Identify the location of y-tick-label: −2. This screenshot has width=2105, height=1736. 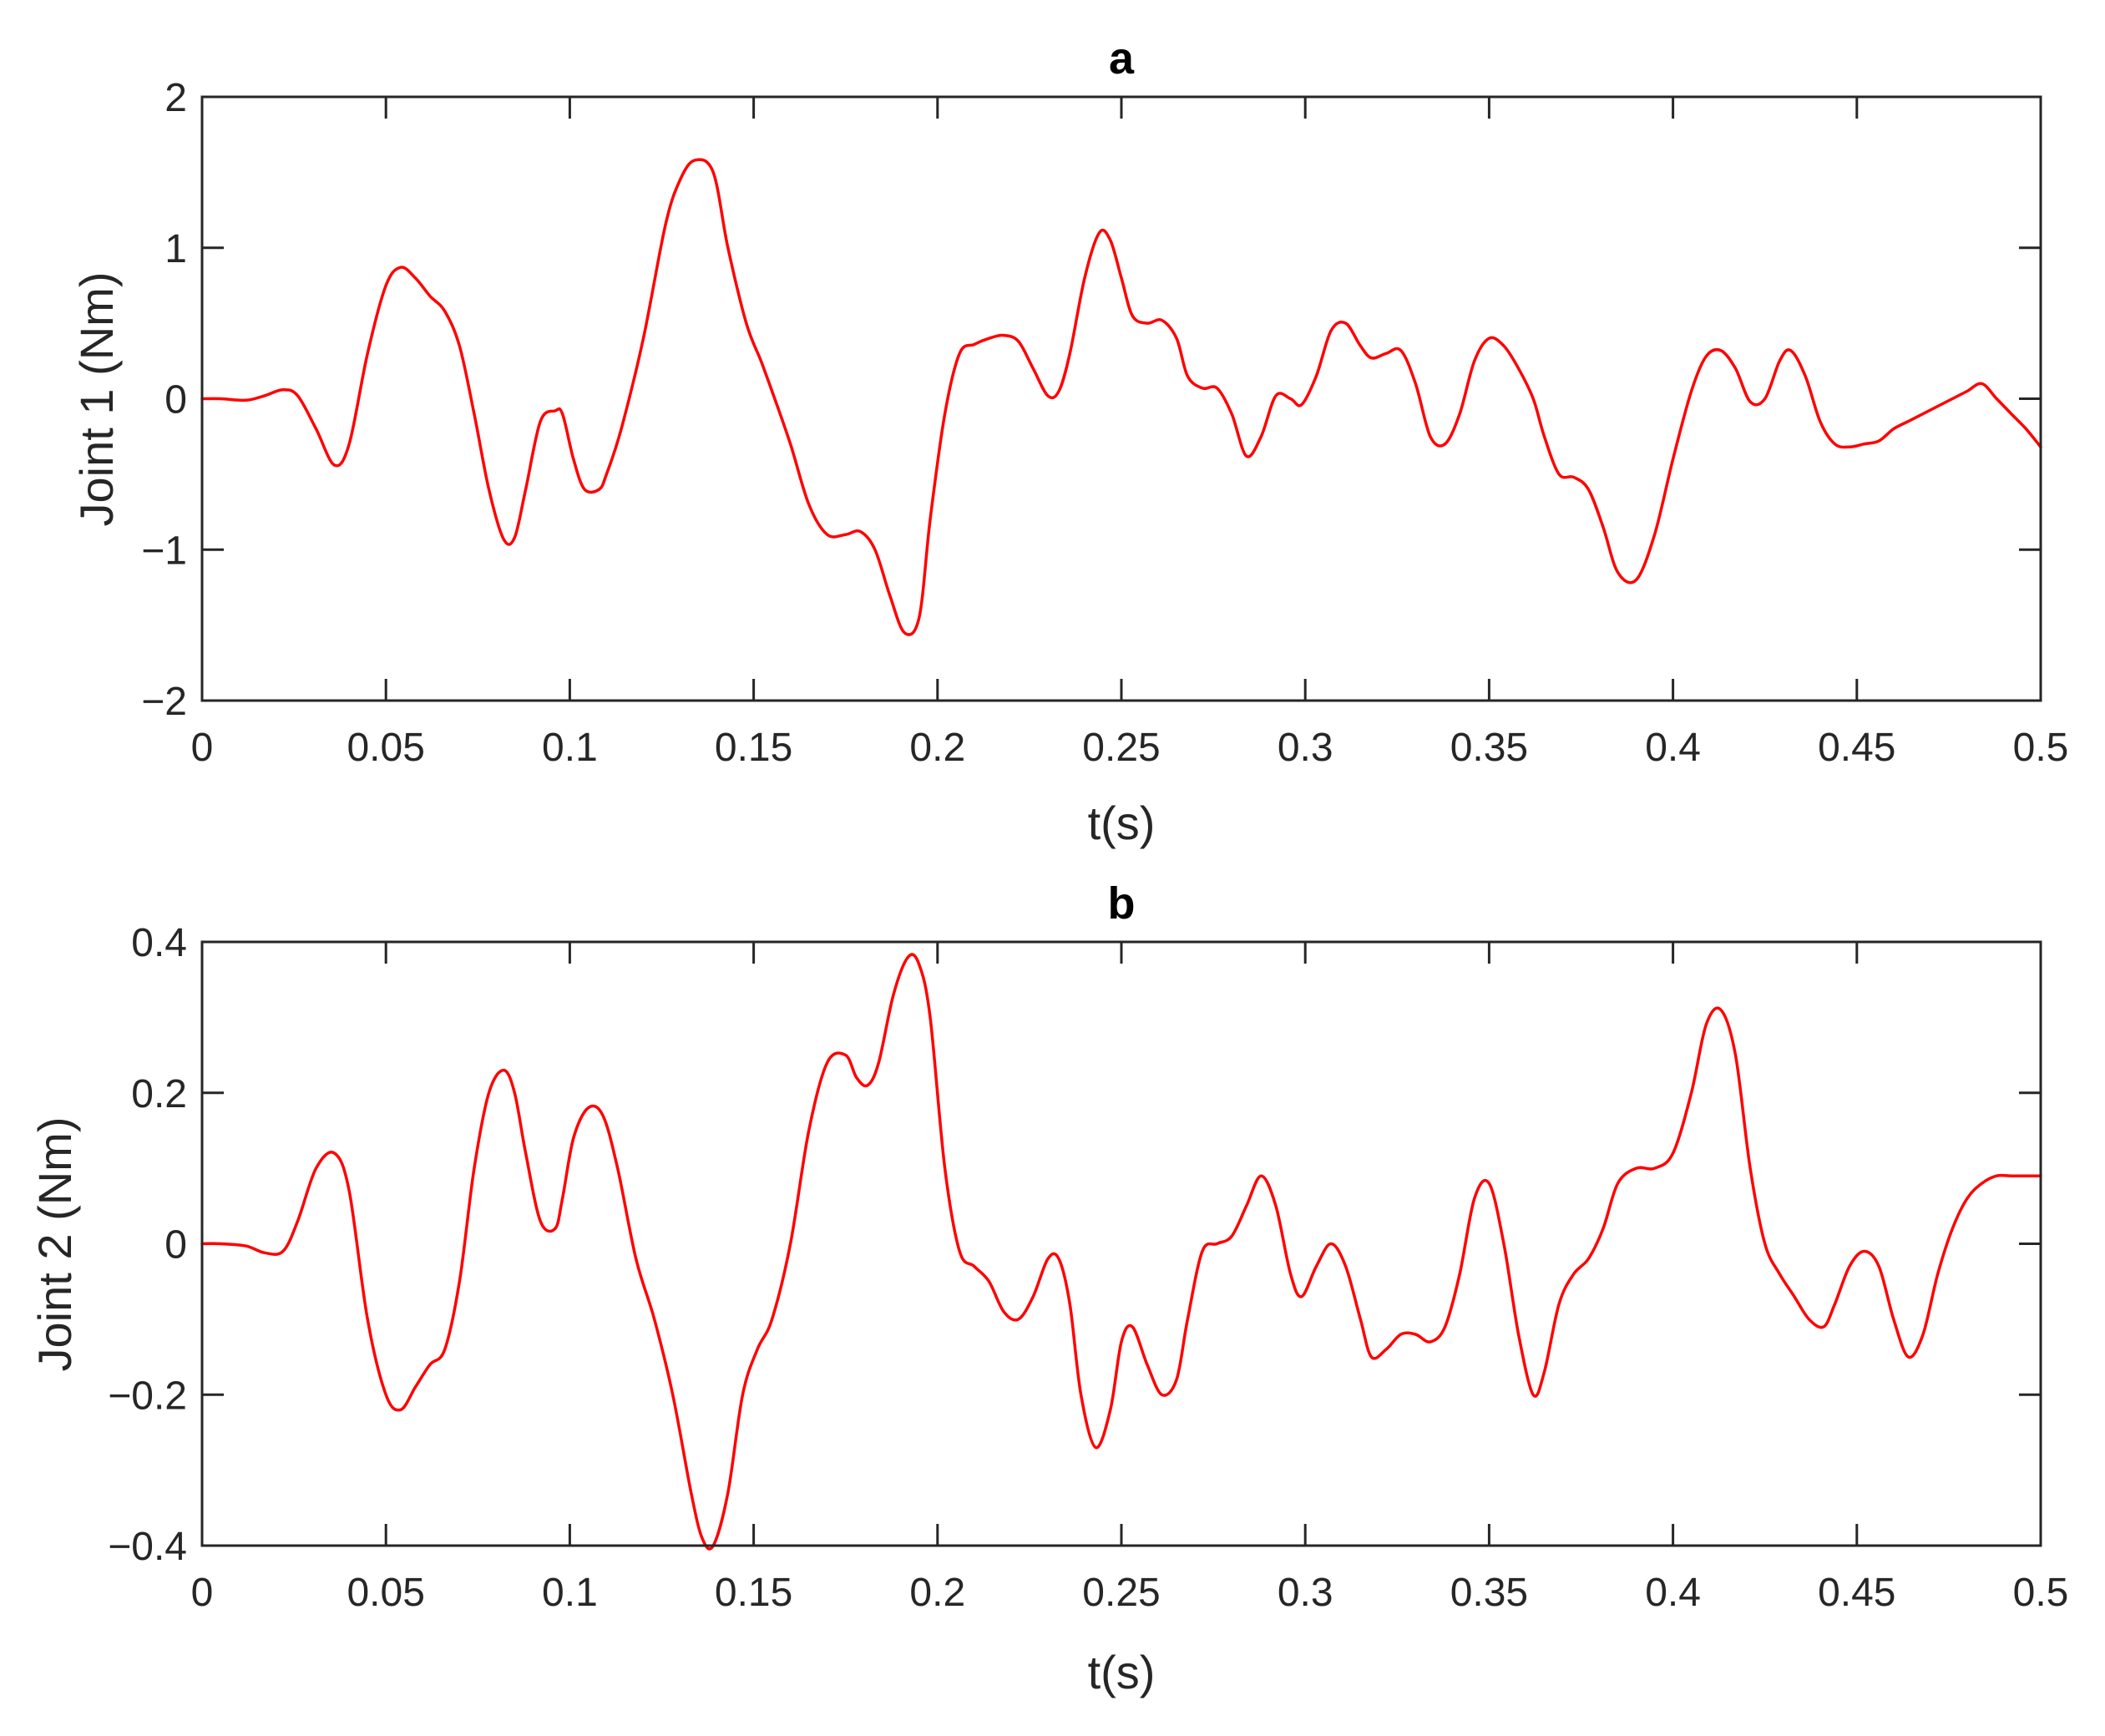
(164, 702).